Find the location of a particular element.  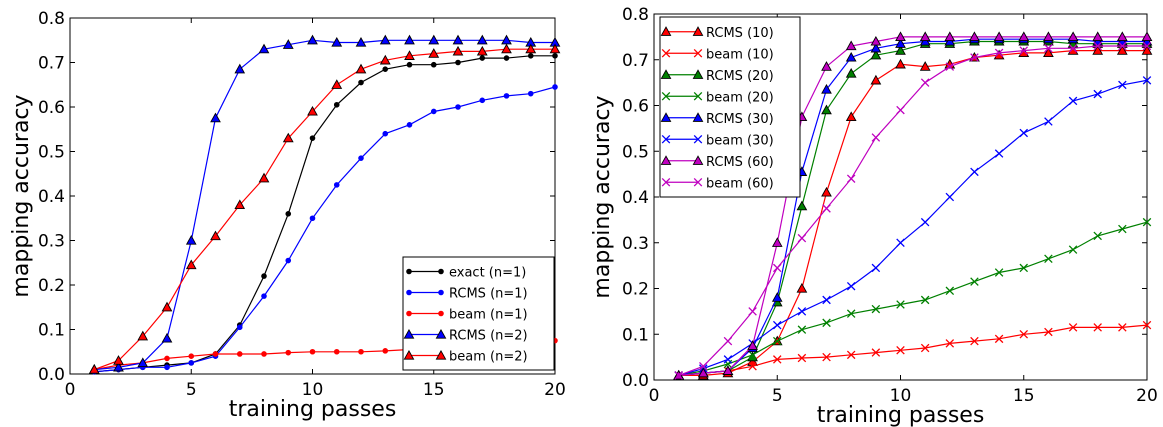

legend-label-rcms-10: RCMS (10) is located at coordinates (740, 33).